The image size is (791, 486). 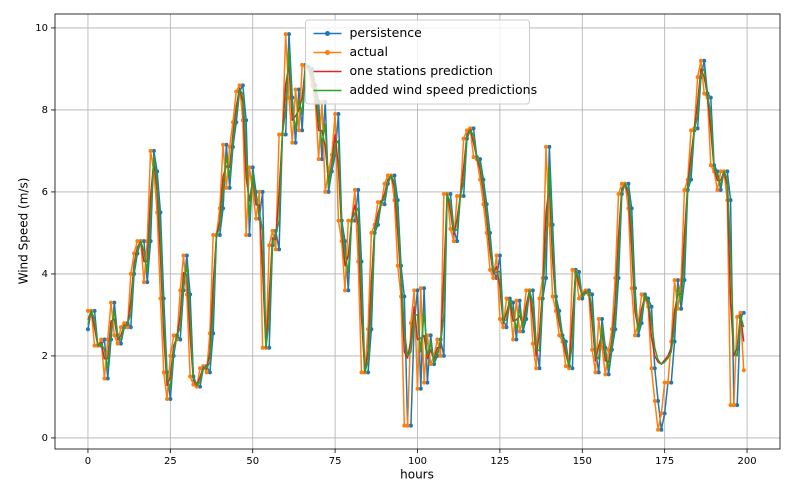 What do you see at coordinates (664, 461) in the screenshot?
I see `x-tick-label: 175` at bounding box center [664, 461].